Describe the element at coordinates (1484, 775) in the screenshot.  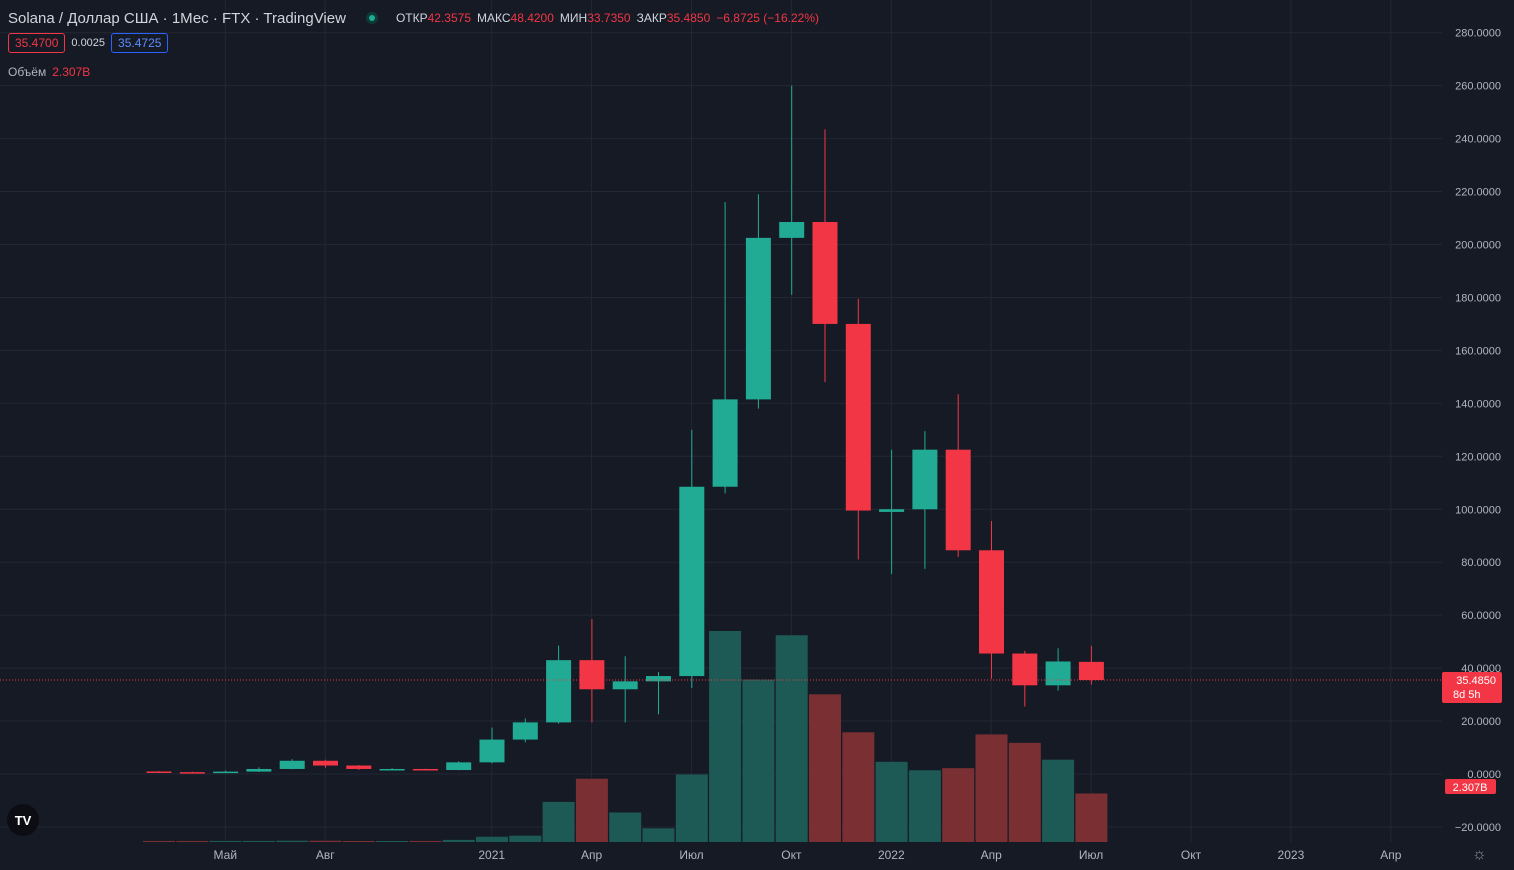
I see `y-tick-label: 0.0000` at that location.